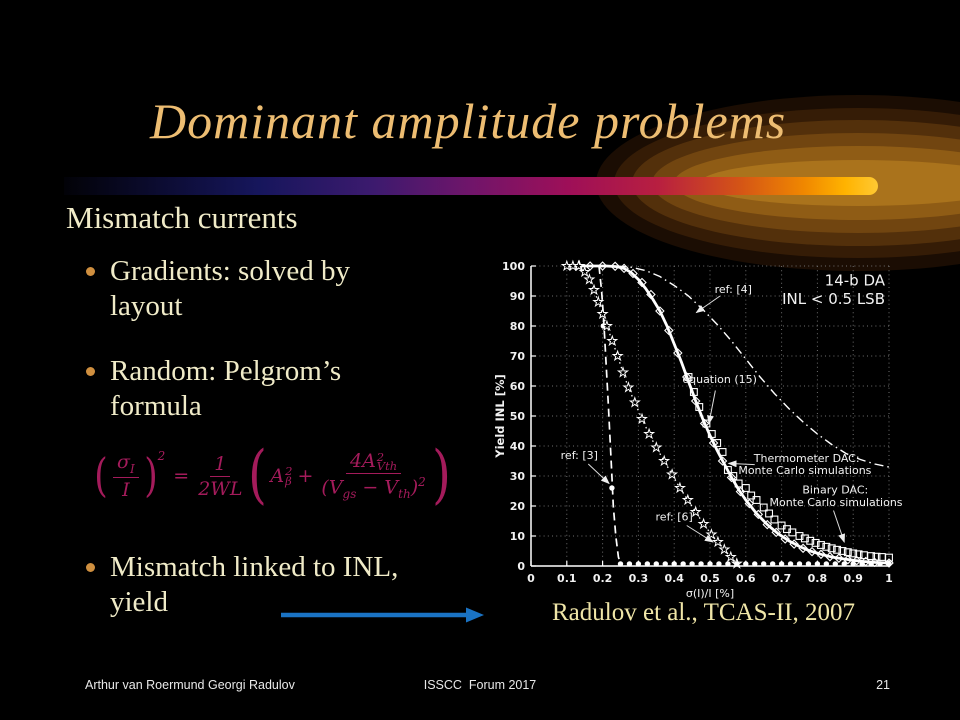 This screenshot has height=720, width=960. I want to click on bullet-text: Random: Pelgrom’s formula, so click(226, 389).